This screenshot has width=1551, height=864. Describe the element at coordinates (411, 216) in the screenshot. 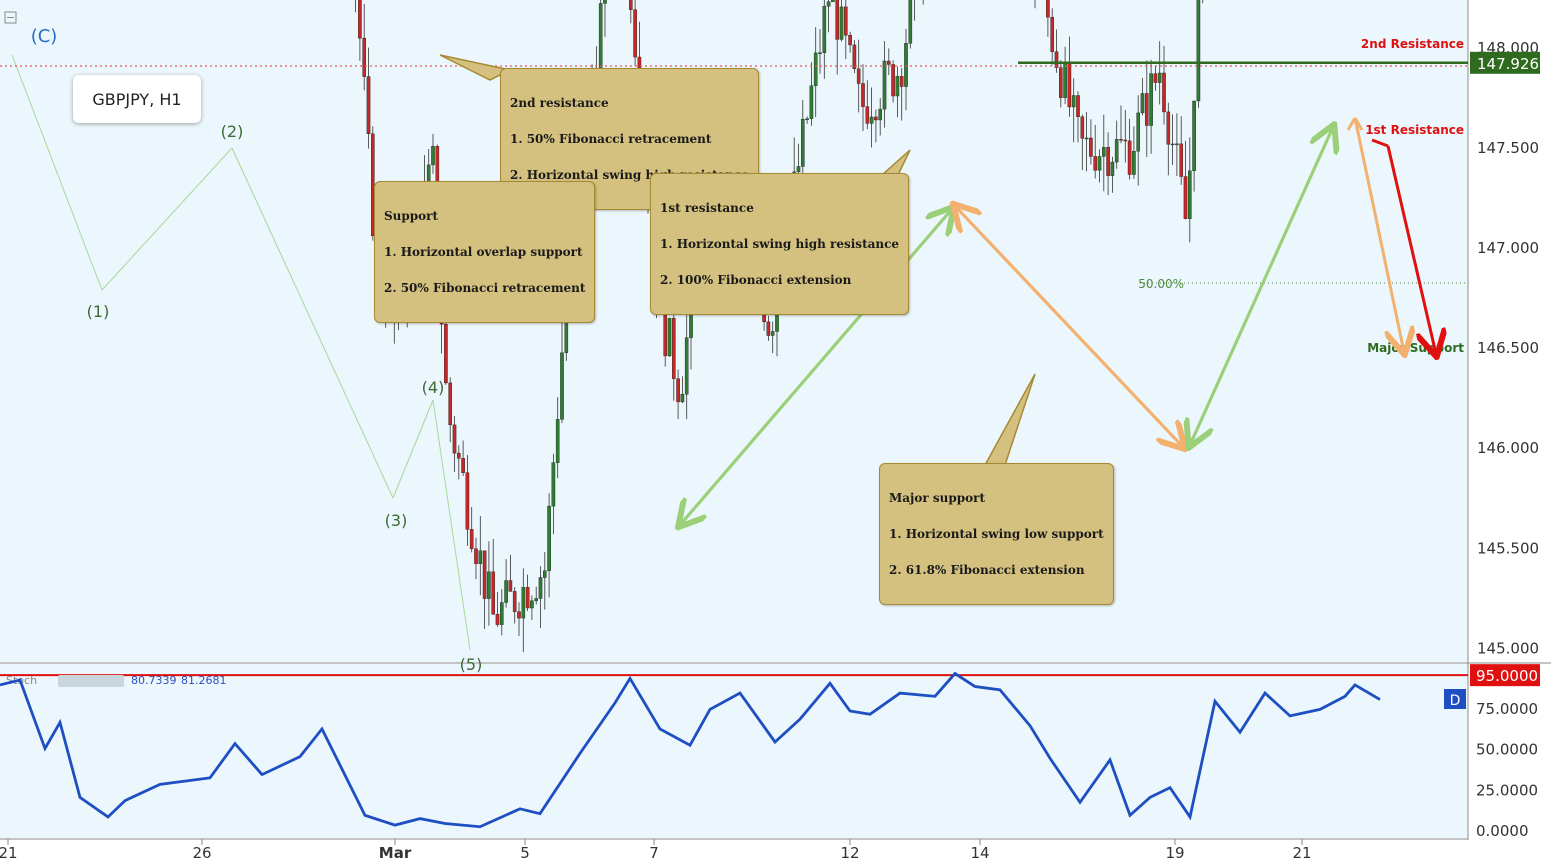

I see `note-line: Support` at that location.